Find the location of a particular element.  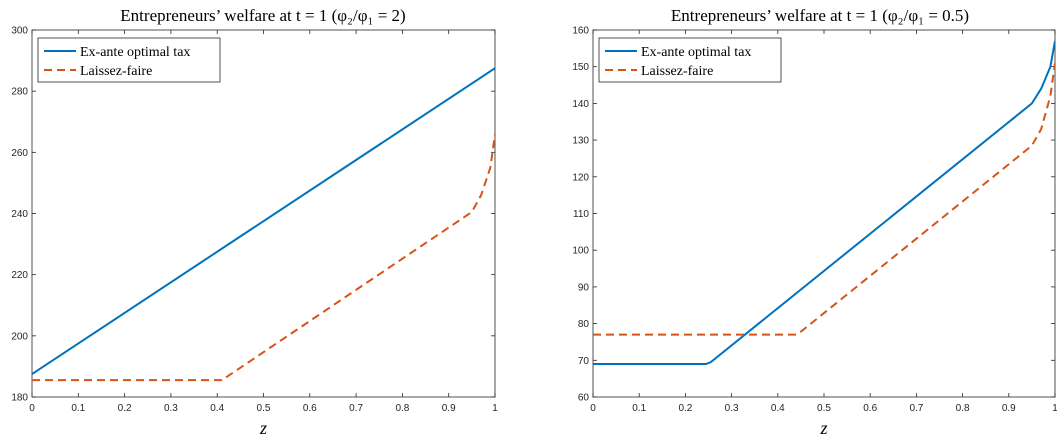

y-tick-label: 120 is located at coordinates (580, 177).